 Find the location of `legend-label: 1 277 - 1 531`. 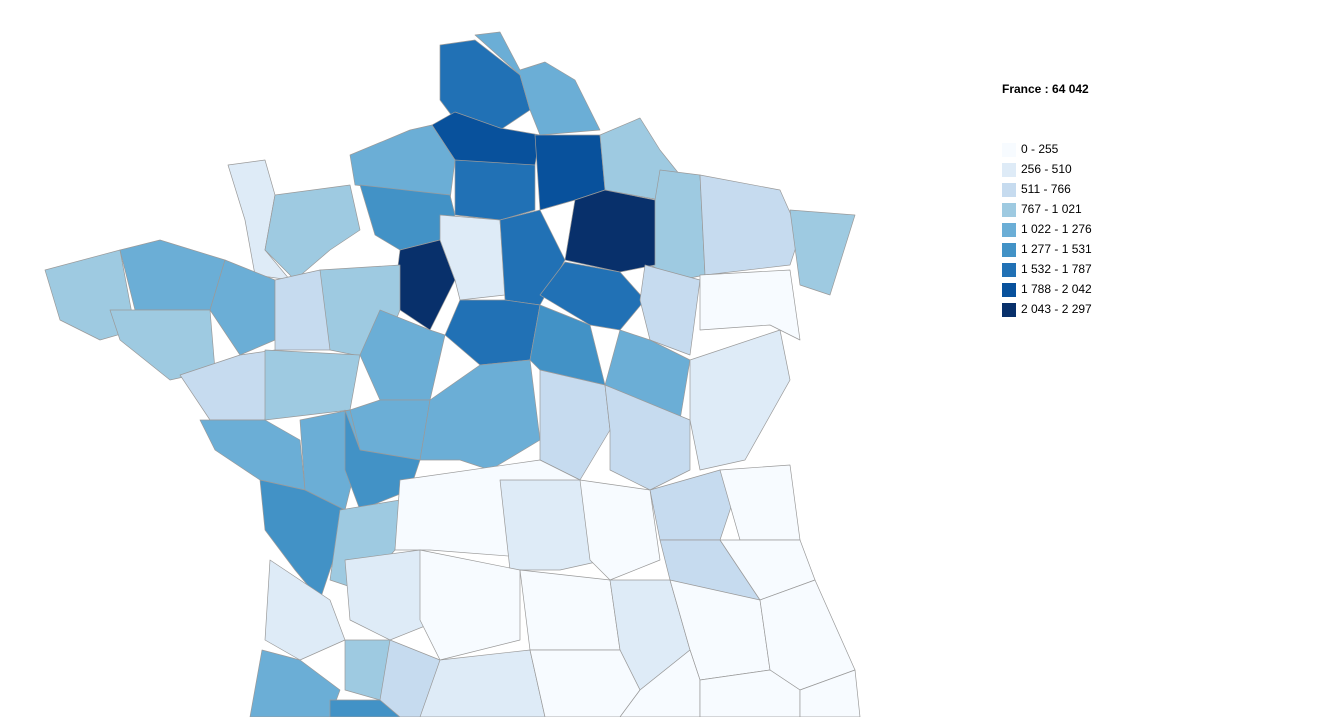

legend-label: 1 277 - 1 531 is located at coordinates (1056, 249).